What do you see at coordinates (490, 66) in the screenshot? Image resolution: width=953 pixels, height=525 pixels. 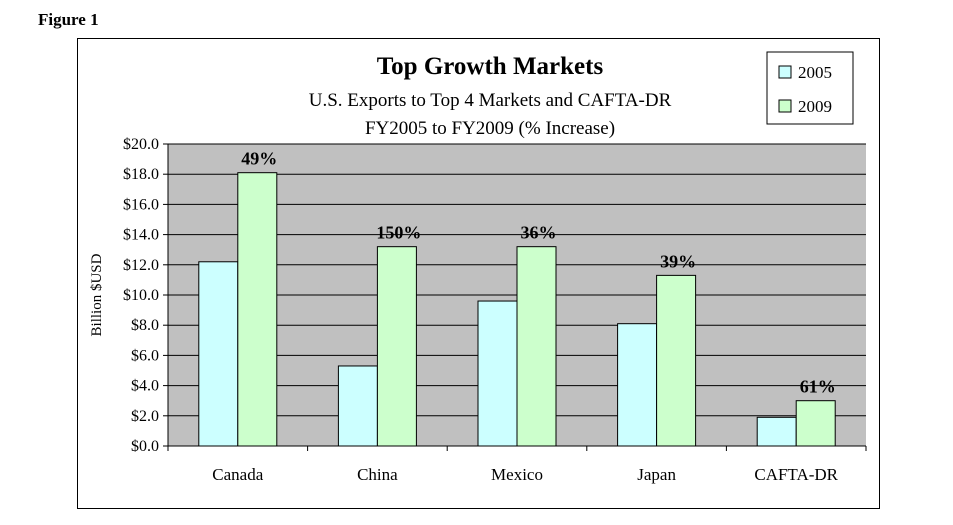 I see `chart-title: Top Growth Markets` at bounding box center [490, 66].